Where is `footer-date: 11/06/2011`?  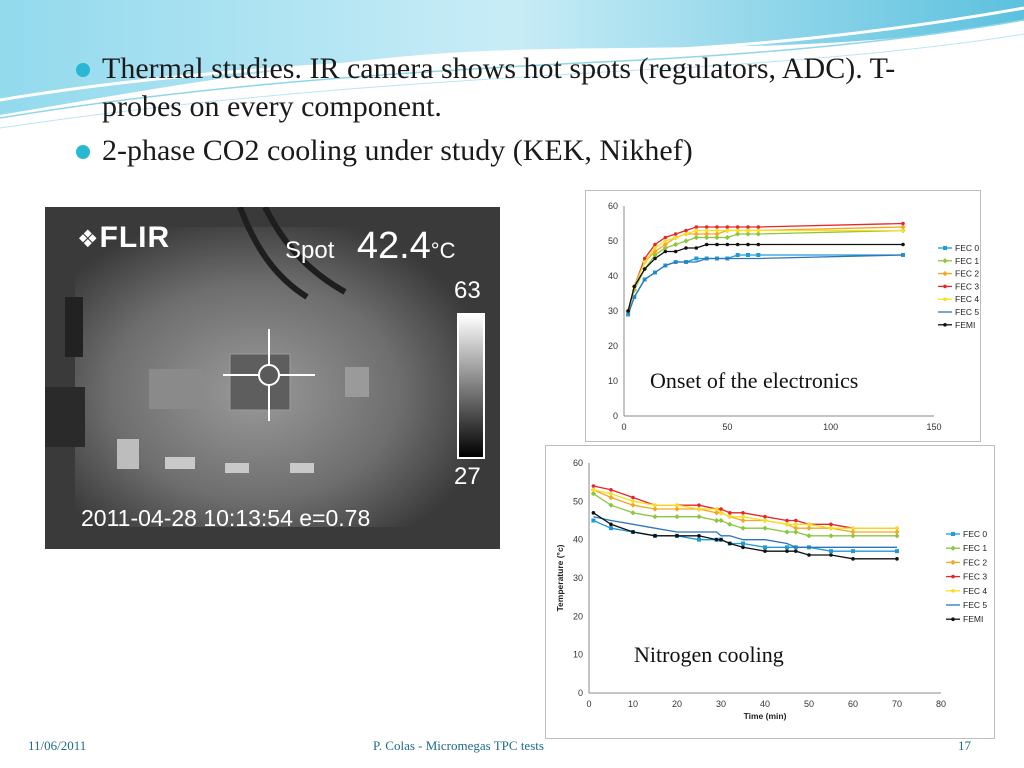
footer-date: 11/06/2011 is located at coordinates (57, 745).